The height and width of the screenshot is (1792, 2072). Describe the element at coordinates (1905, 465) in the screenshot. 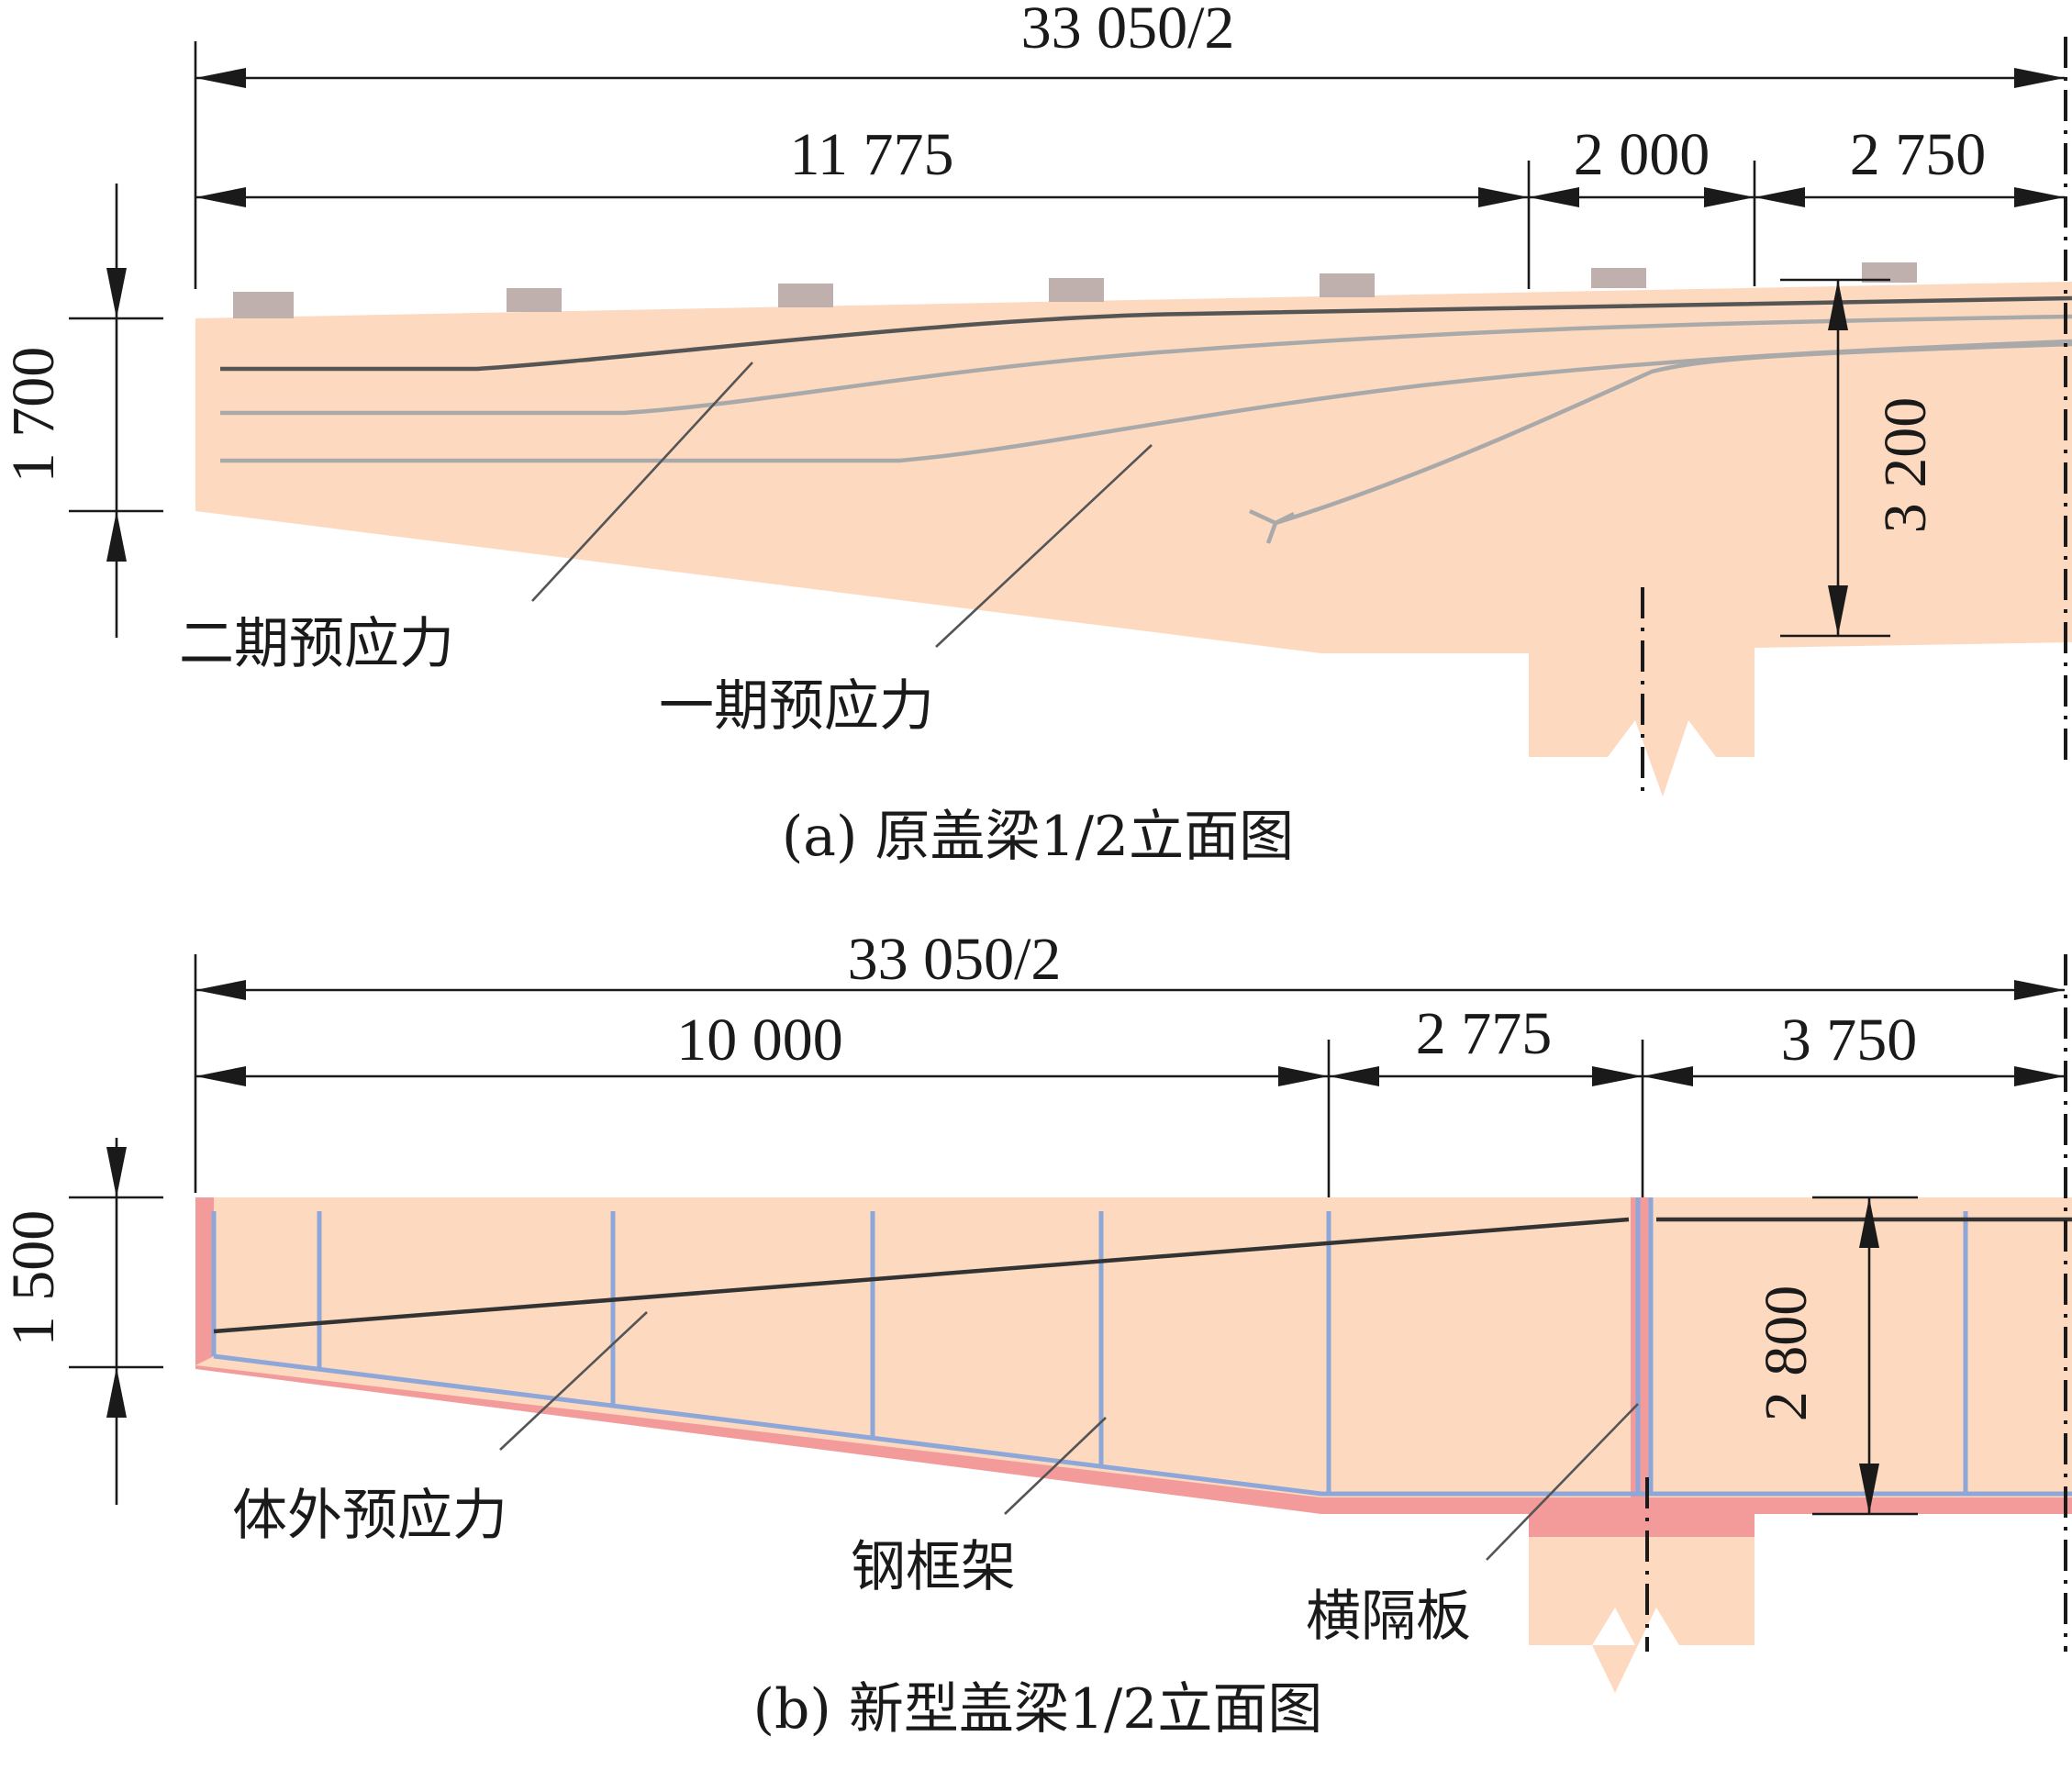

I see `dim-mid-height: 3 200` at that location.